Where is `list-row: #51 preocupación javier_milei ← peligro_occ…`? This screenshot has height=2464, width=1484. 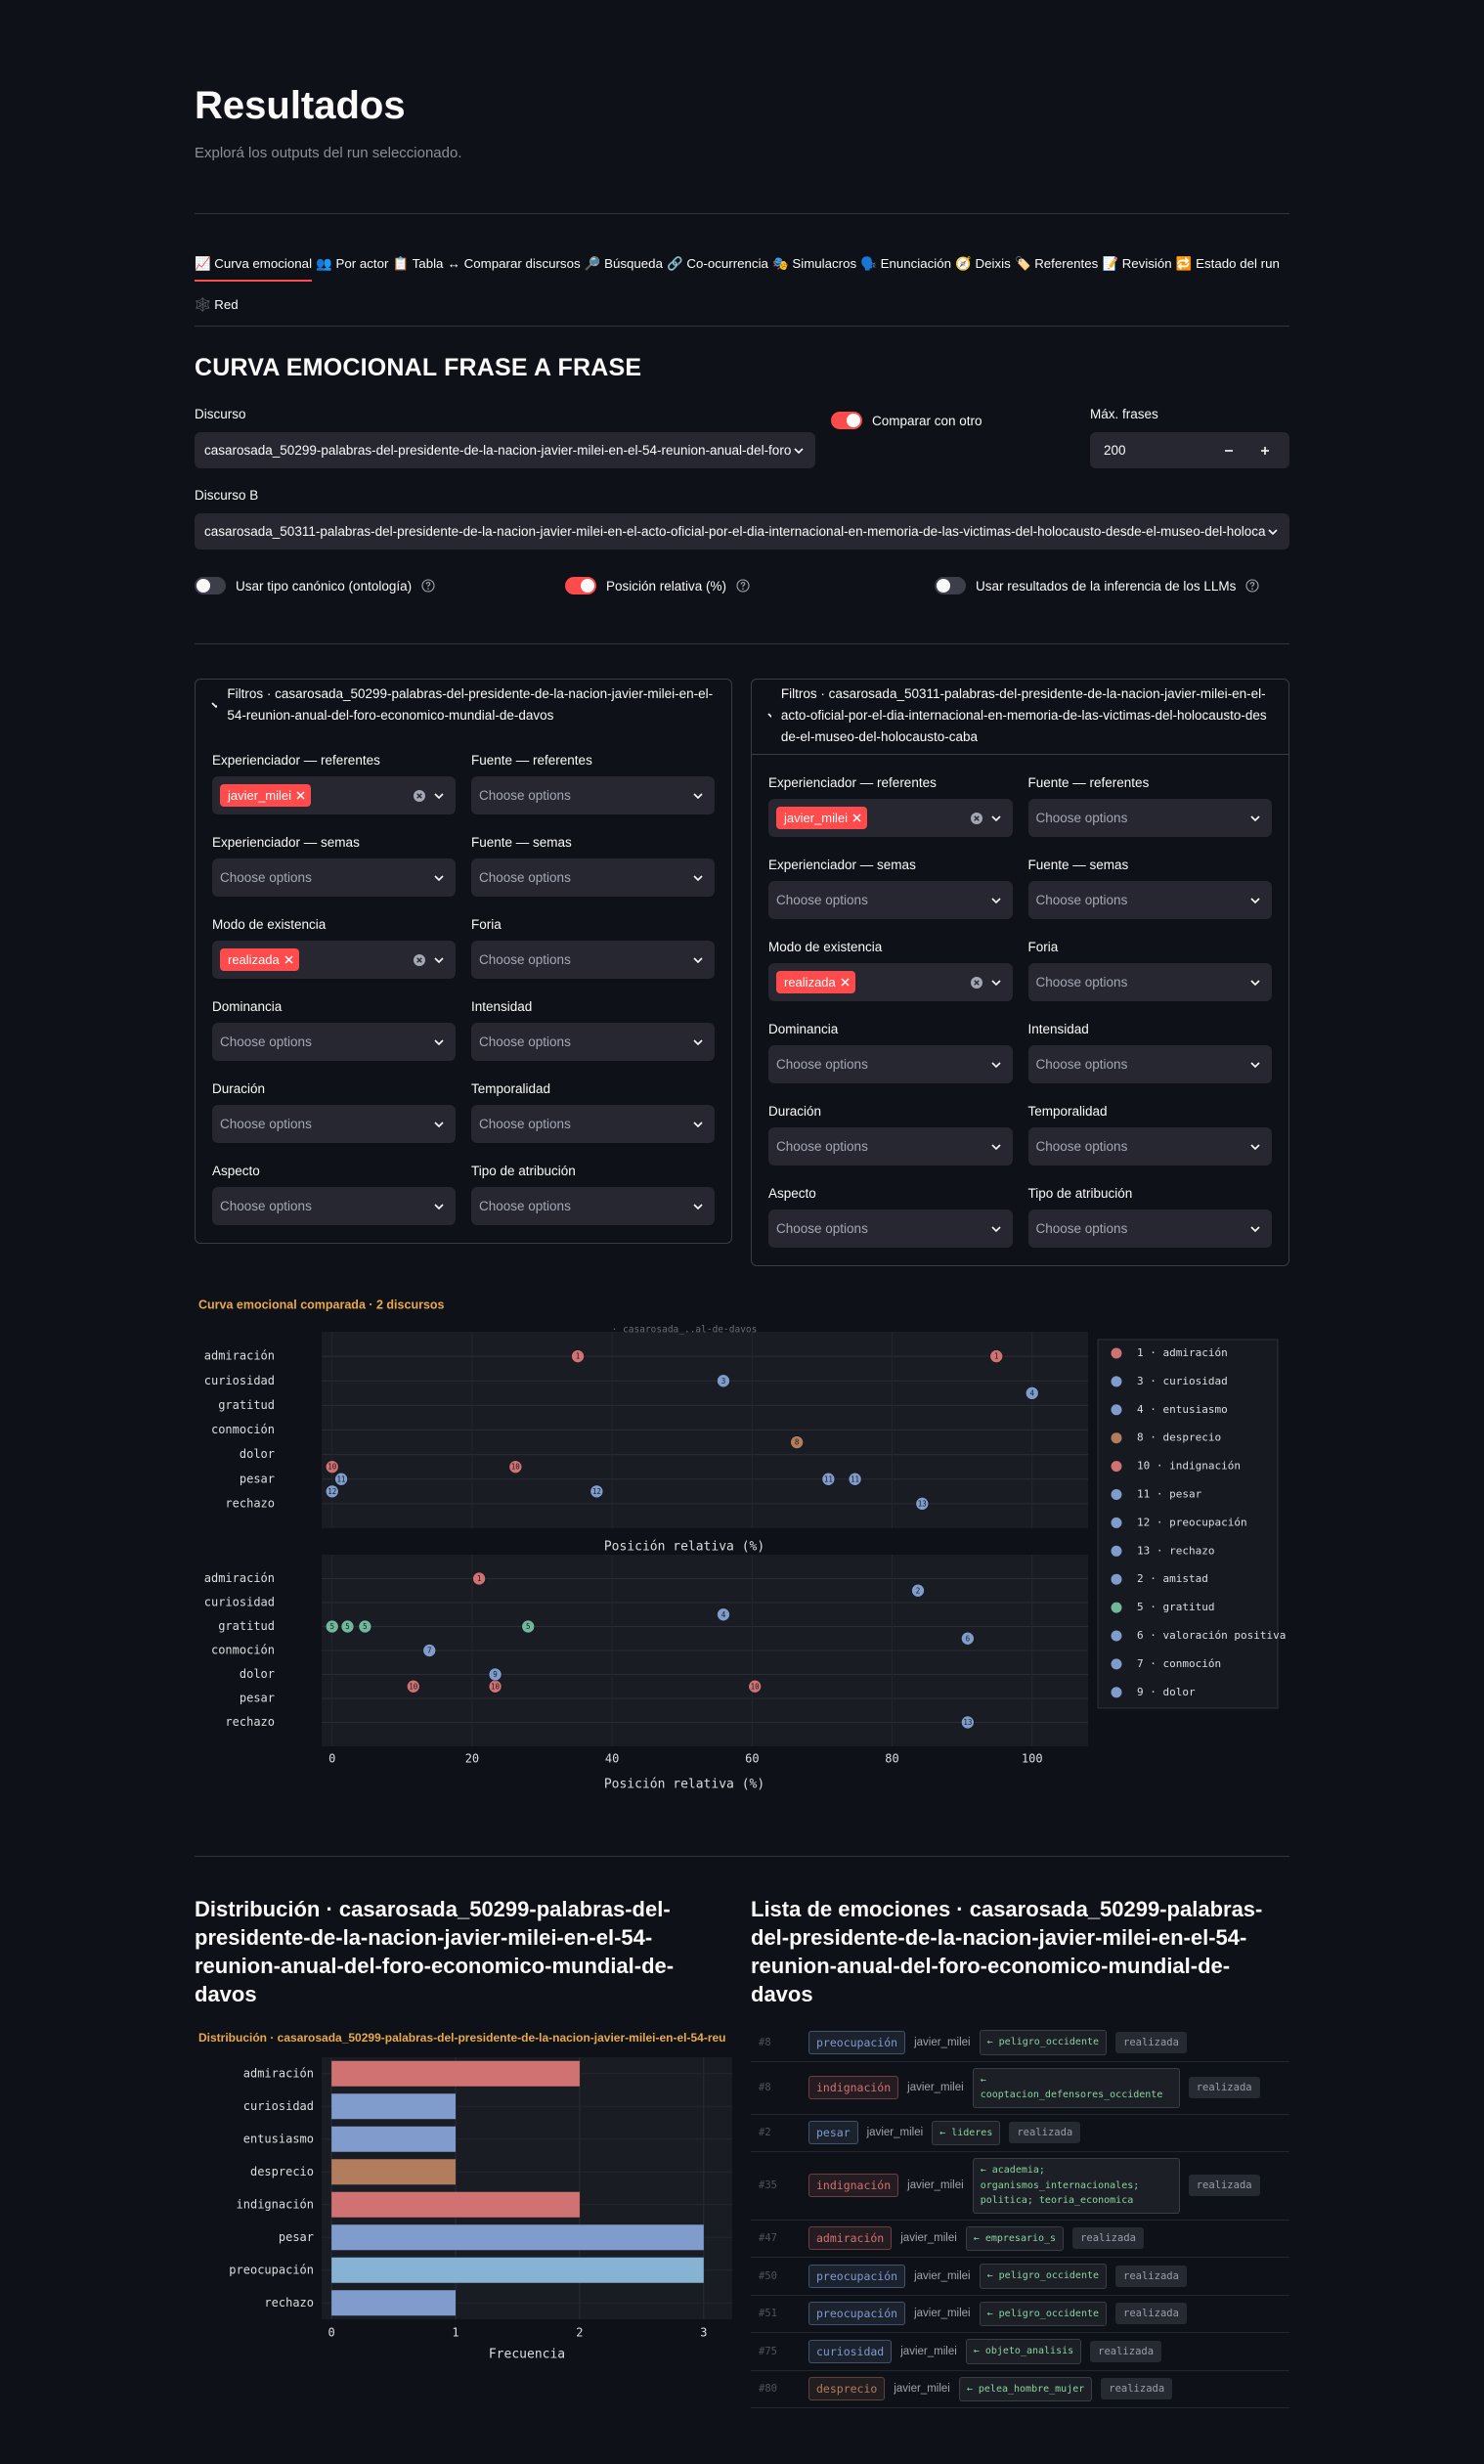
list-row: #51 preocupación javier_milei ← peligro_occ… is located at coordinates (1020, 2314).